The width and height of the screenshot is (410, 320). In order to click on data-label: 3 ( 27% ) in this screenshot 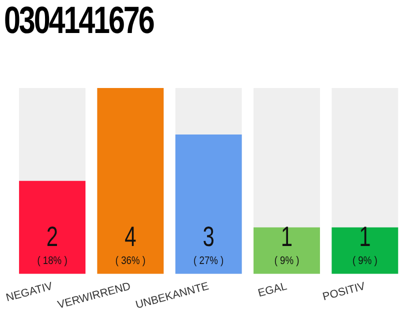, I will do `click(209, 245)`.